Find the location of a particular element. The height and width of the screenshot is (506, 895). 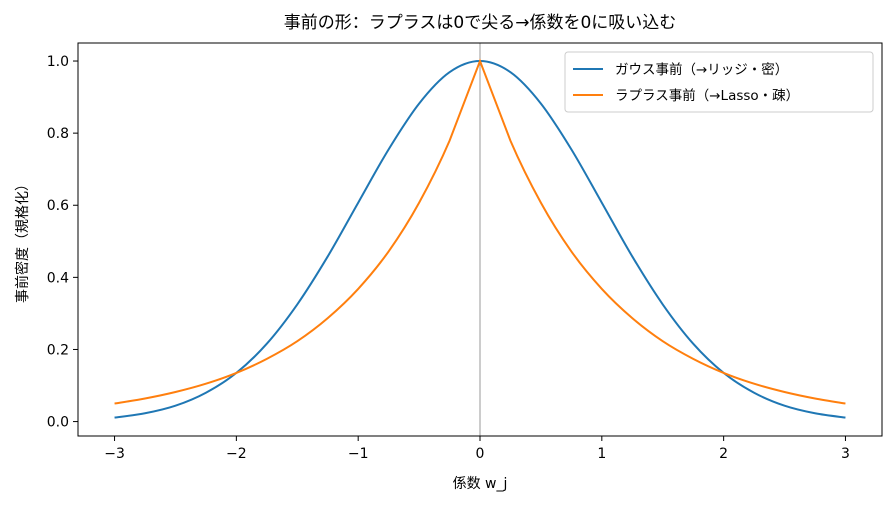

y-tick-label: 0.4 is located at coordinates (58, 278).